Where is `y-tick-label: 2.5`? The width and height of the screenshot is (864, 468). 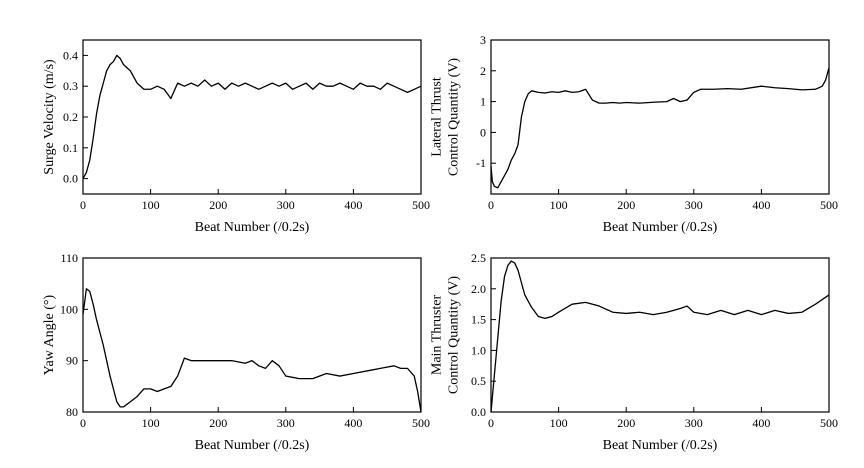
y-tick-label: 2.5 is located at coordinates (478, 258).